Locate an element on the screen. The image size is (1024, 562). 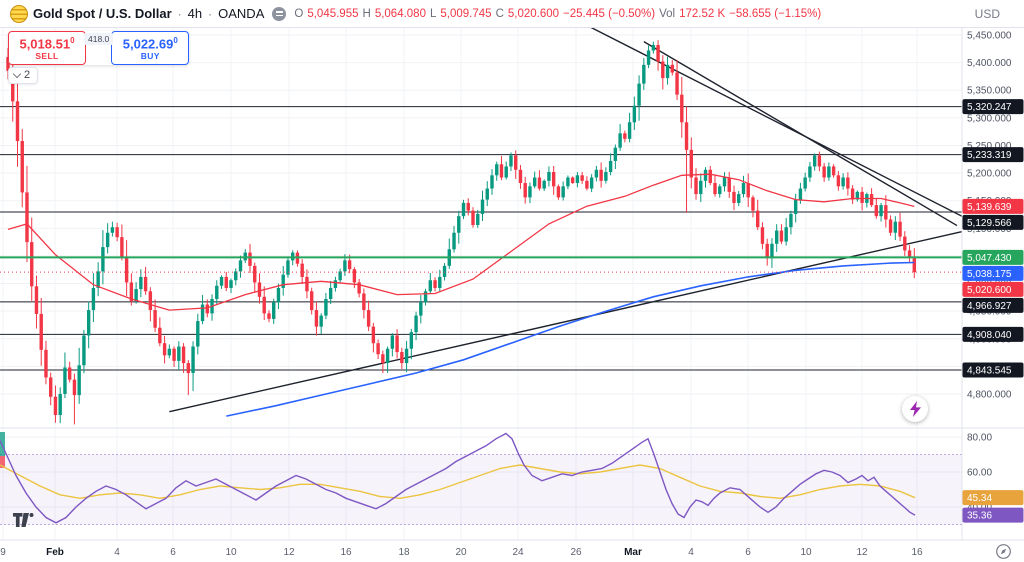
interval-button: 4h is located at coordinates (195, 13).